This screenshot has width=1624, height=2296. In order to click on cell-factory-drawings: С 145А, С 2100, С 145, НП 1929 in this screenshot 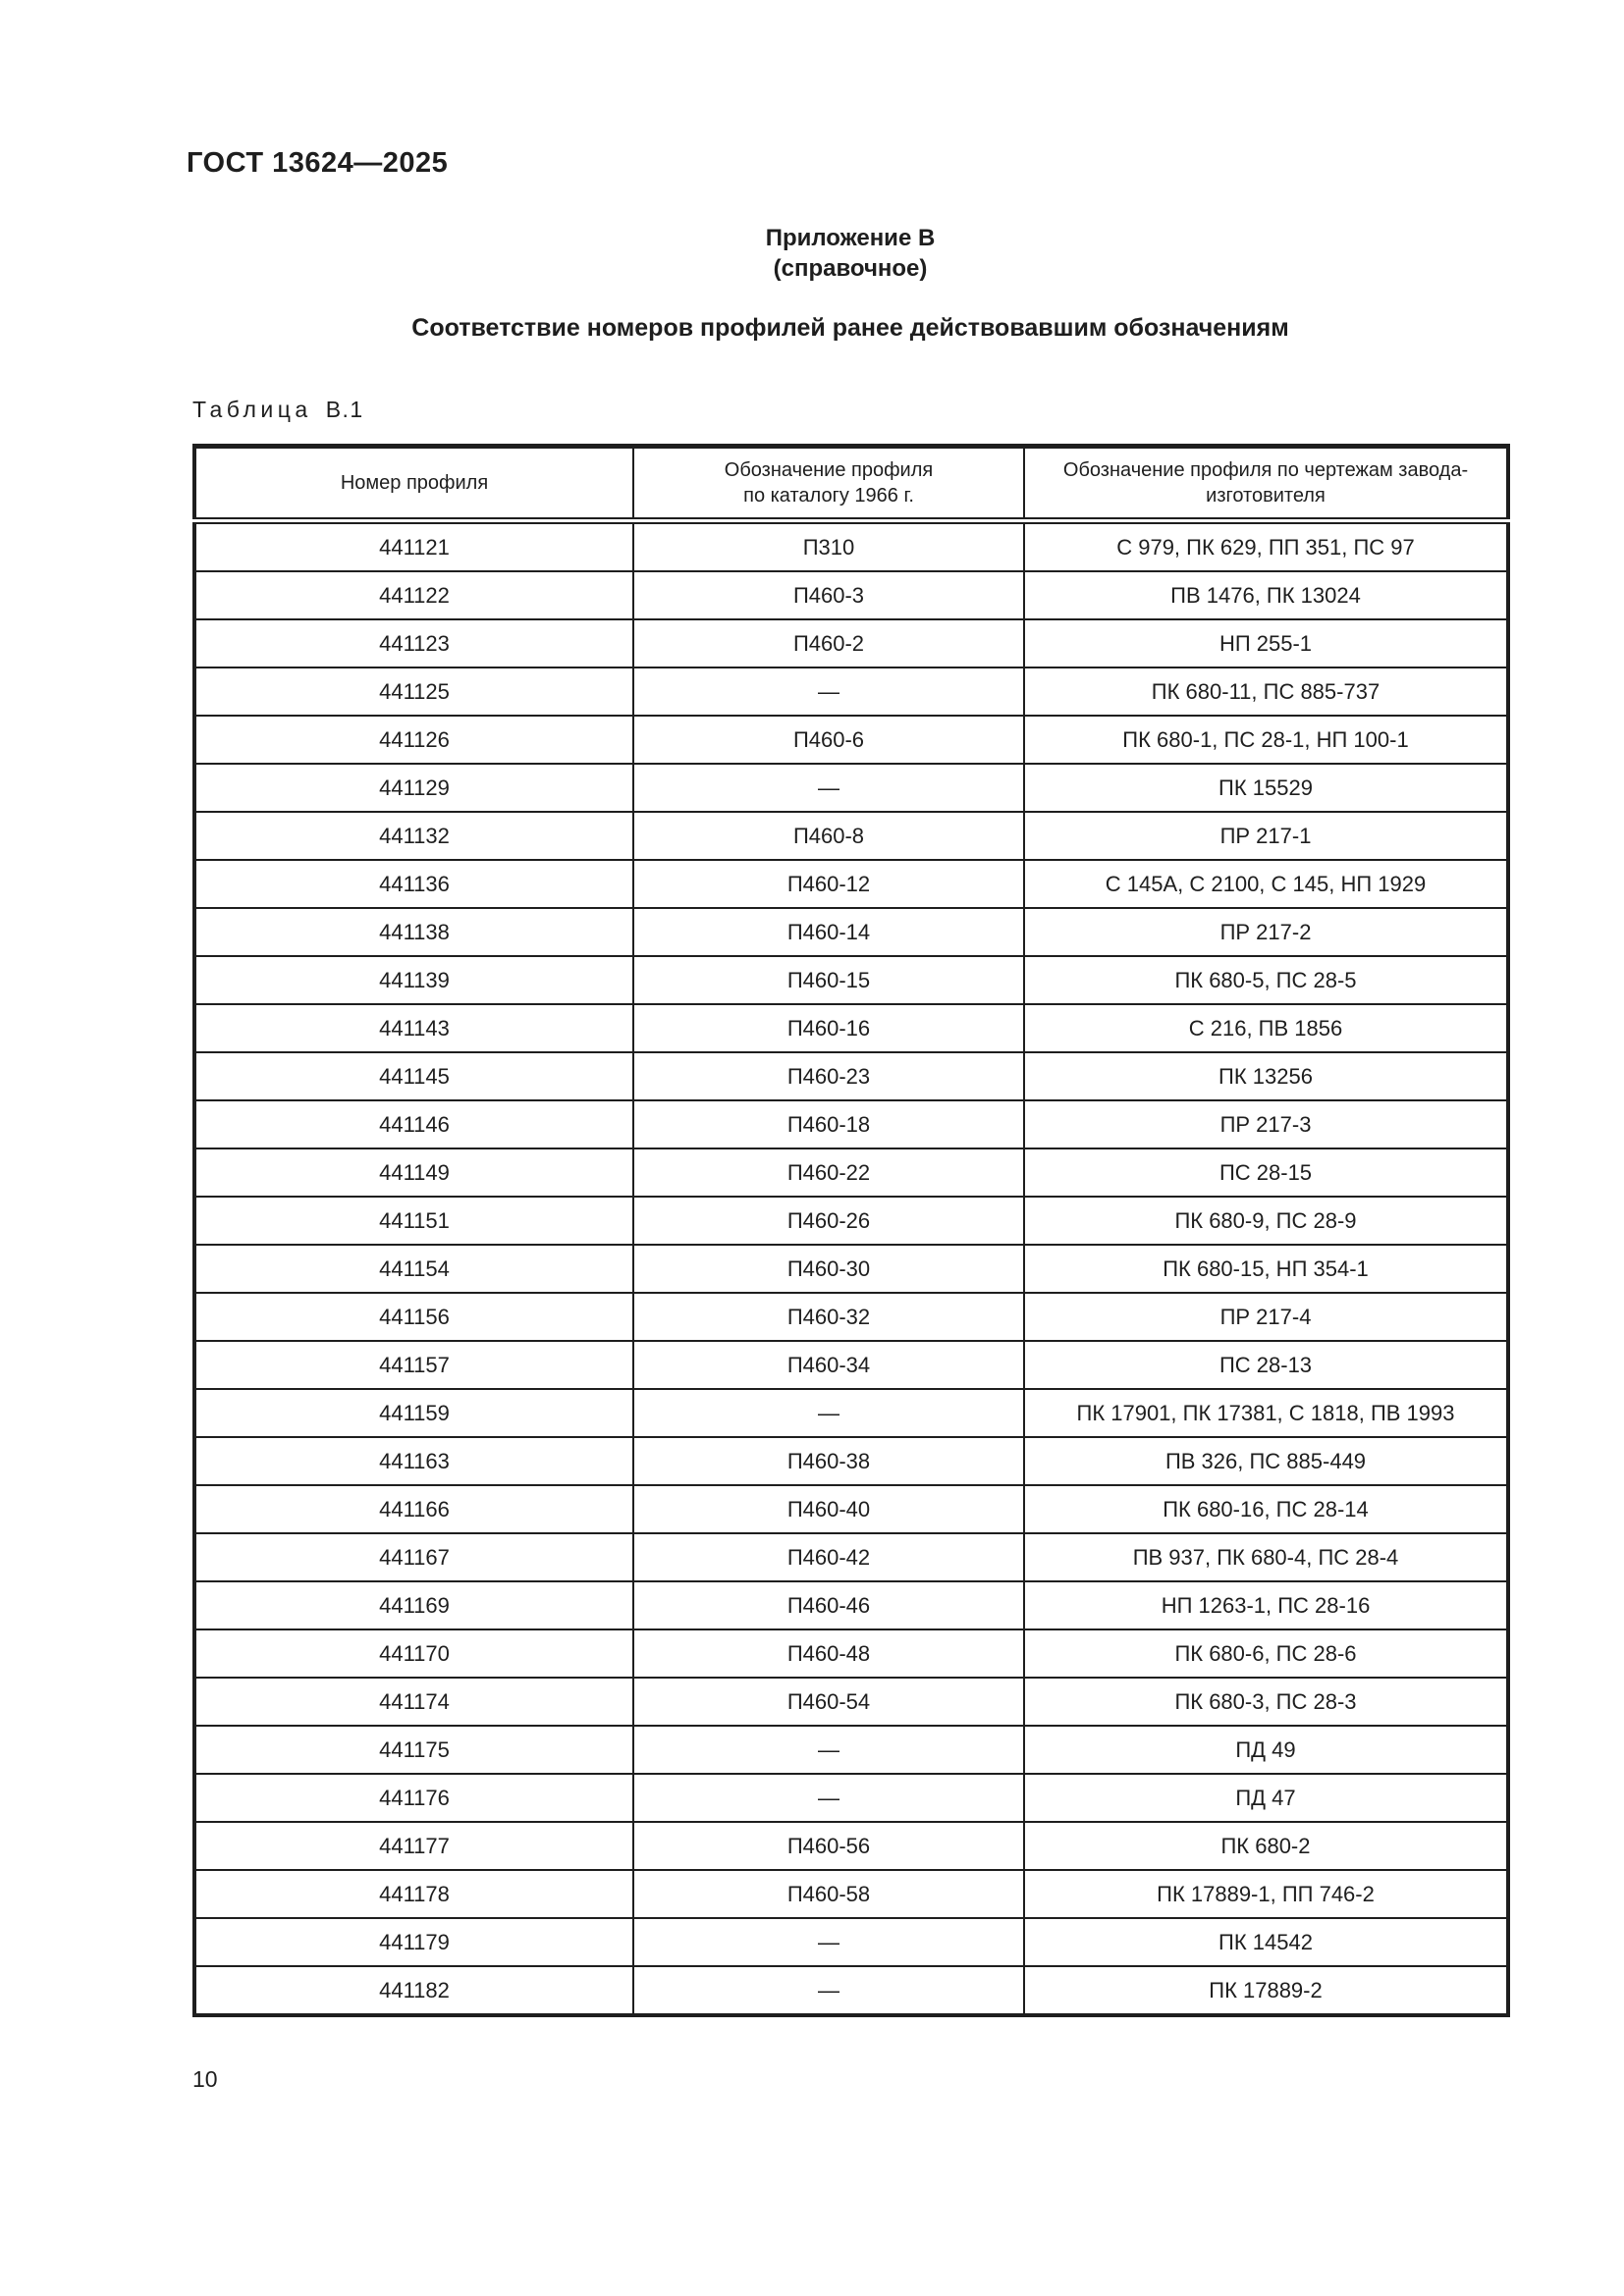, I will do `click(1266, 884)`.